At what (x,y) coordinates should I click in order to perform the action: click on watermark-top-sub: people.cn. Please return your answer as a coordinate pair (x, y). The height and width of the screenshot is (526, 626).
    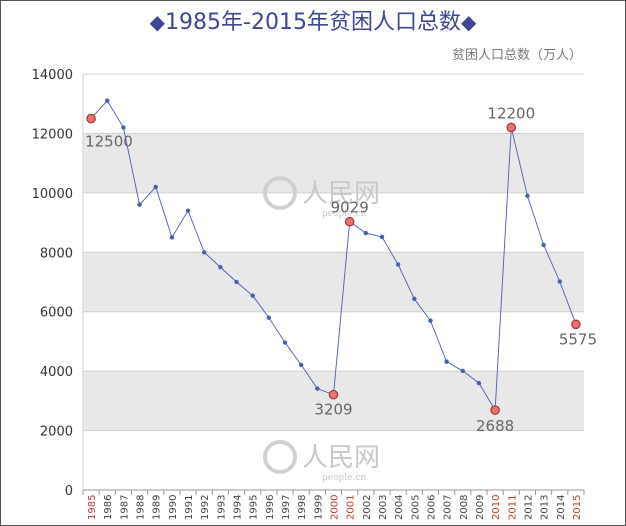
    Looking at the image, I should click on (344, 214).